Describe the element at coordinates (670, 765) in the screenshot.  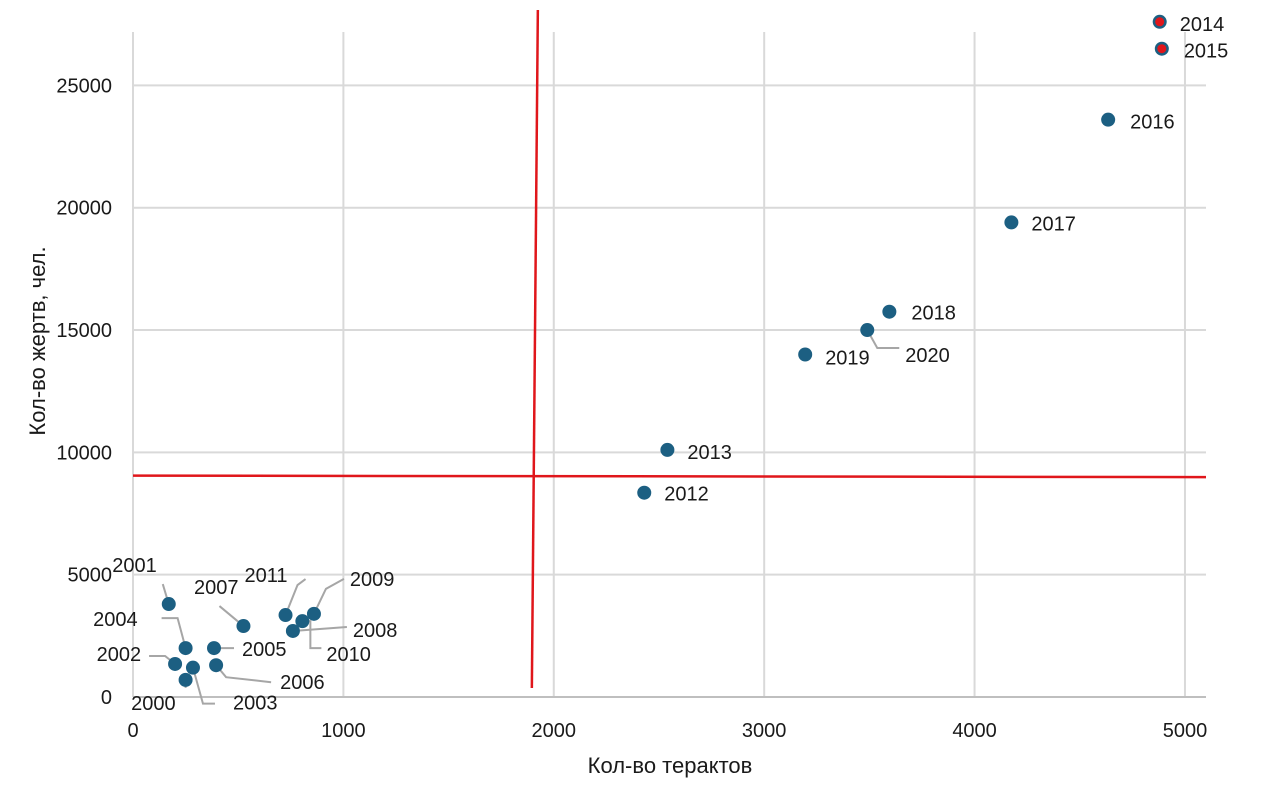
I see `x-axis-title: Кол-во терактов` at that location.